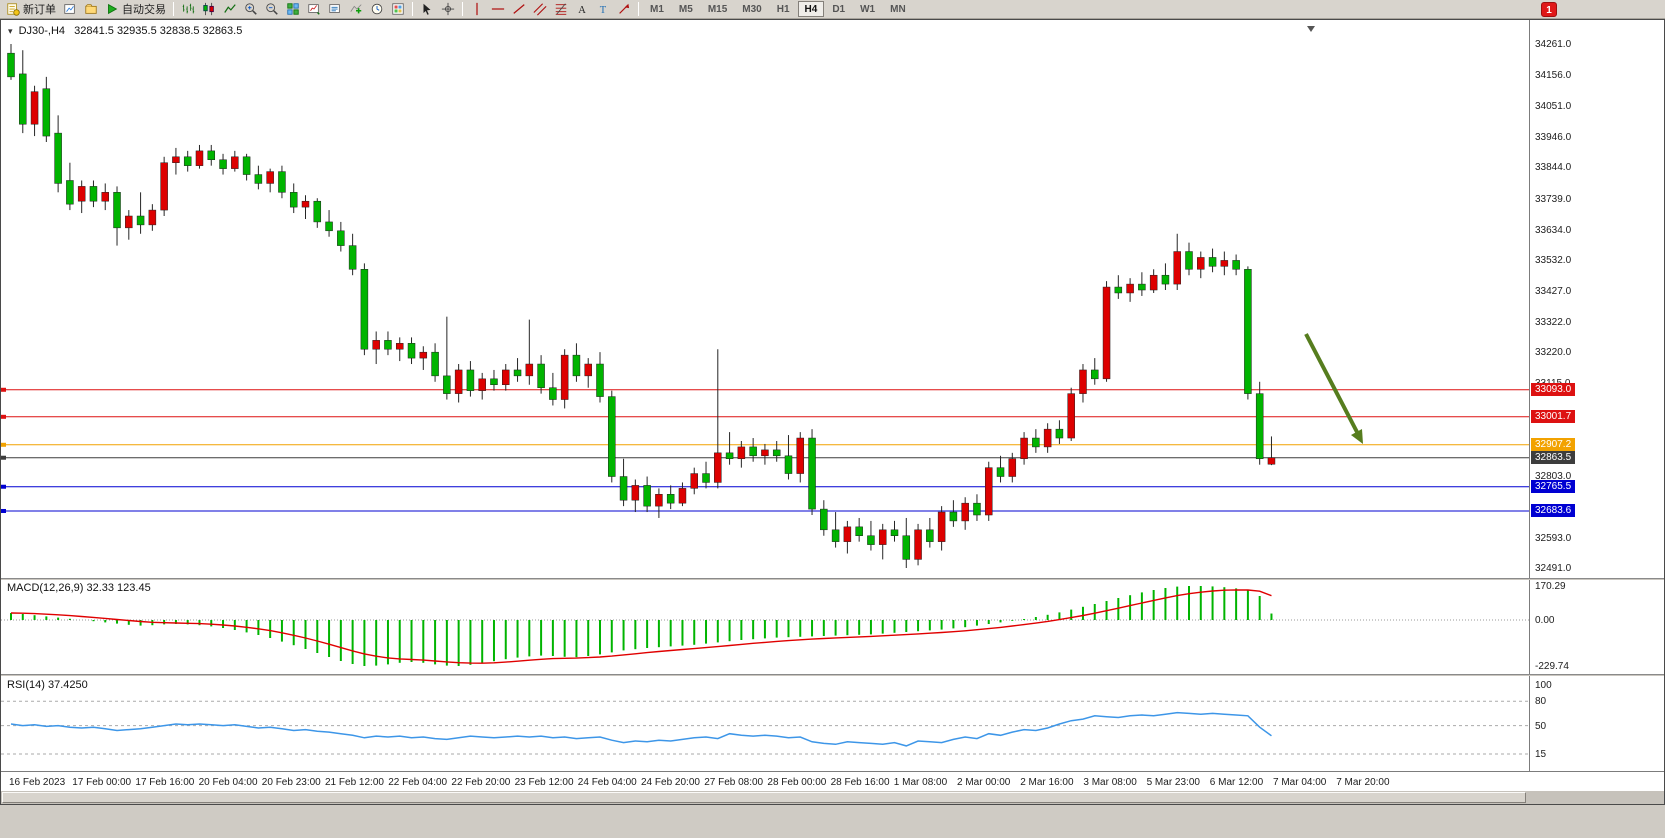 This screenshot has width=1665, height=838. What do you see at coordinates (135, 9) in the screenshot?
I see `autotrading-button: 自动交易` at bounding box center [135, 9].